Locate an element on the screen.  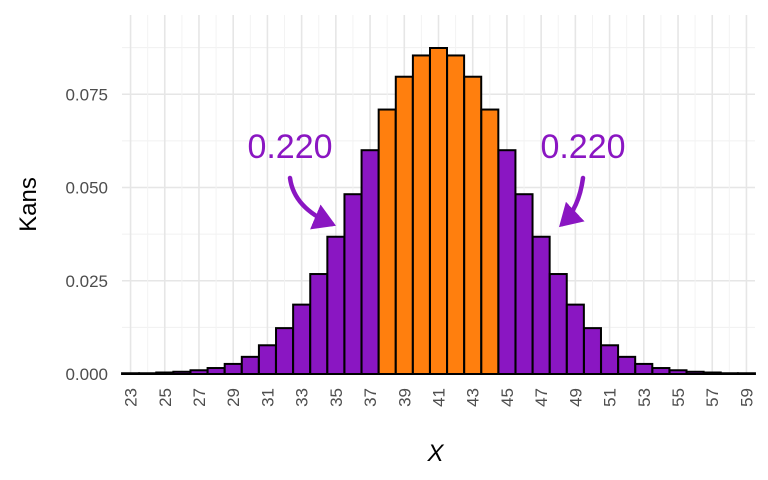
y-tick-label: 0.075 is located at coordinates (86, 94).